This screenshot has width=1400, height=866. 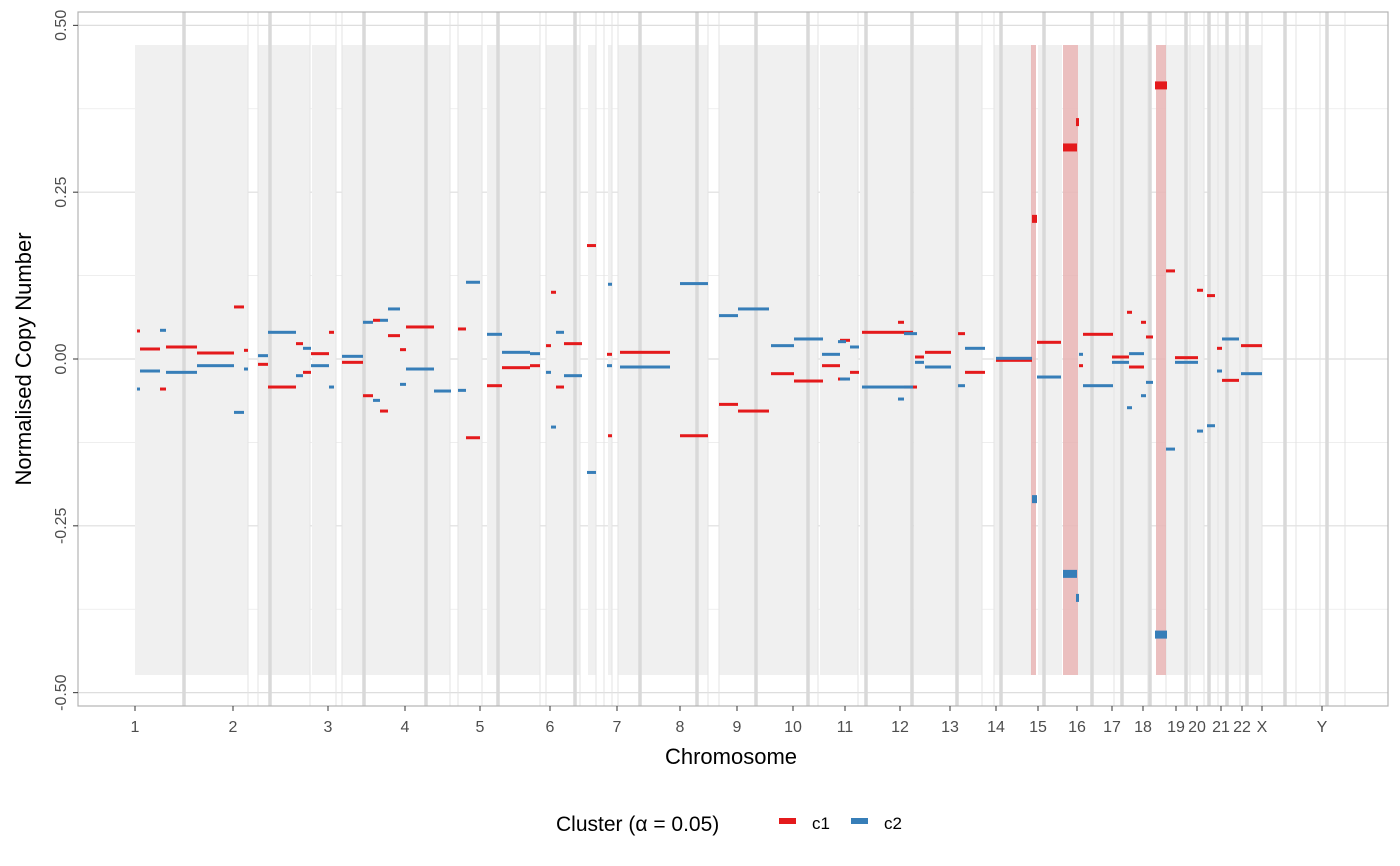 I want to click on x-tick-label-chr5: 5, so click(x=480, y=727).